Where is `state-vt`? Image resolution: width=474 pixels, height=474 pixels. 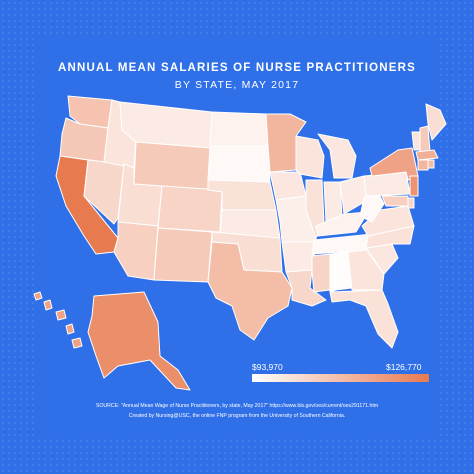 state-vt is located at coordinates (416, 141).